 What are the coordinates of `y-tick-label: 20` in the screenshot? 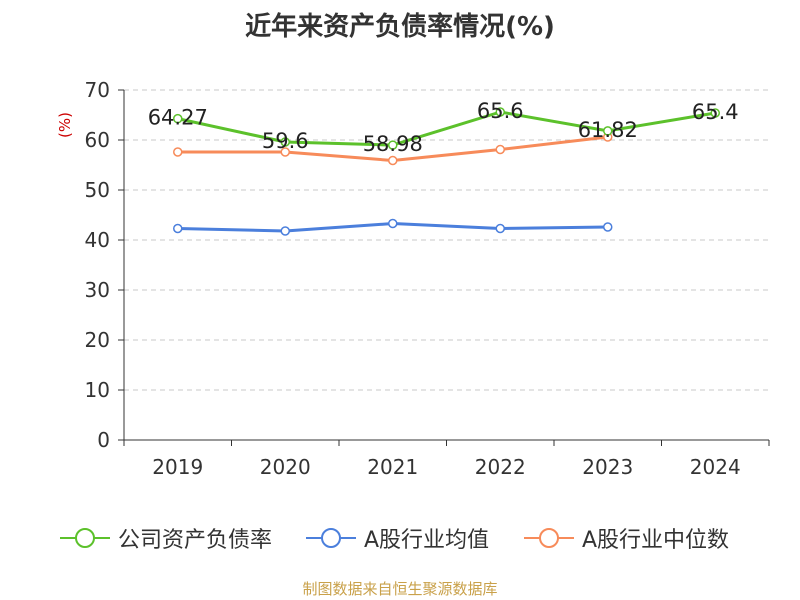 It's located at (97, 340).